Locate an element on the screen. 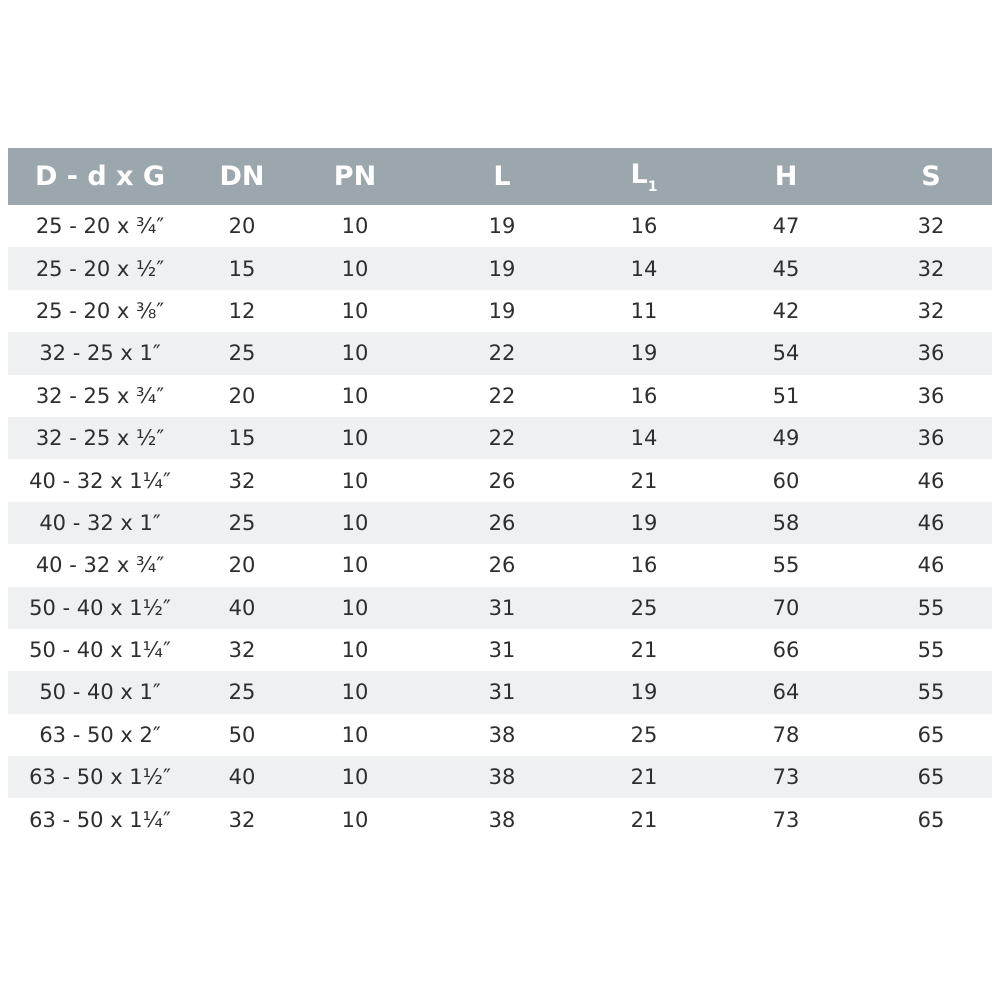 The image size is (1000, 1000). table-row: 63 - 50 x 1½″ 40 10 38 21 73 65 is located at coordinates (500, 777).